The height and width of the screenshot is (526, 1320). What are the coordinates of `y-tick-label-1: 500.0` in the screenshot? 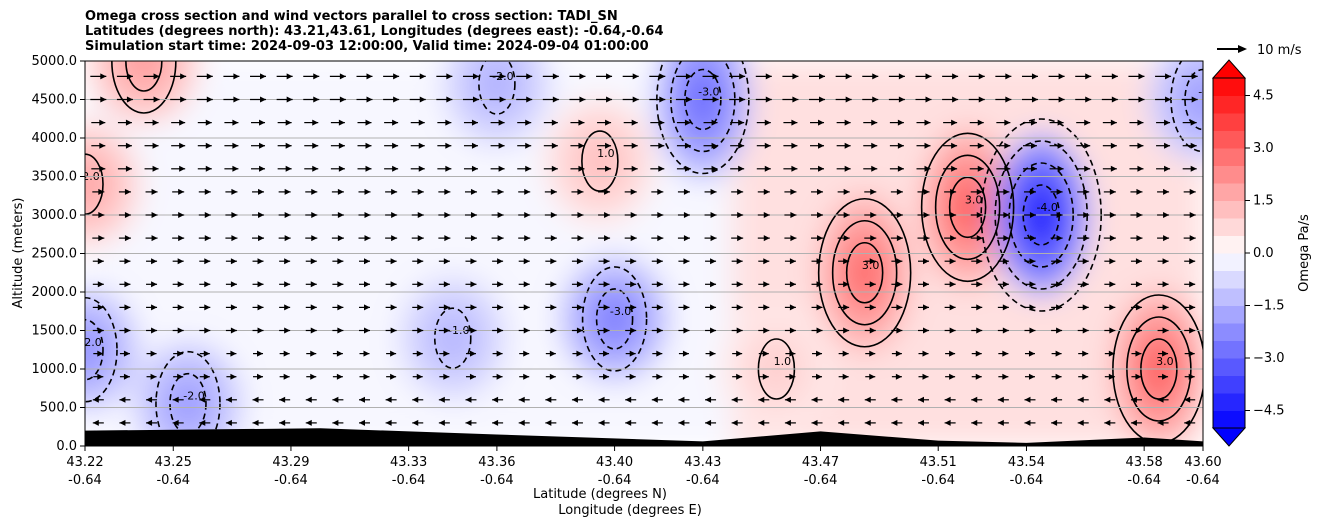 It's located at (58, 408).